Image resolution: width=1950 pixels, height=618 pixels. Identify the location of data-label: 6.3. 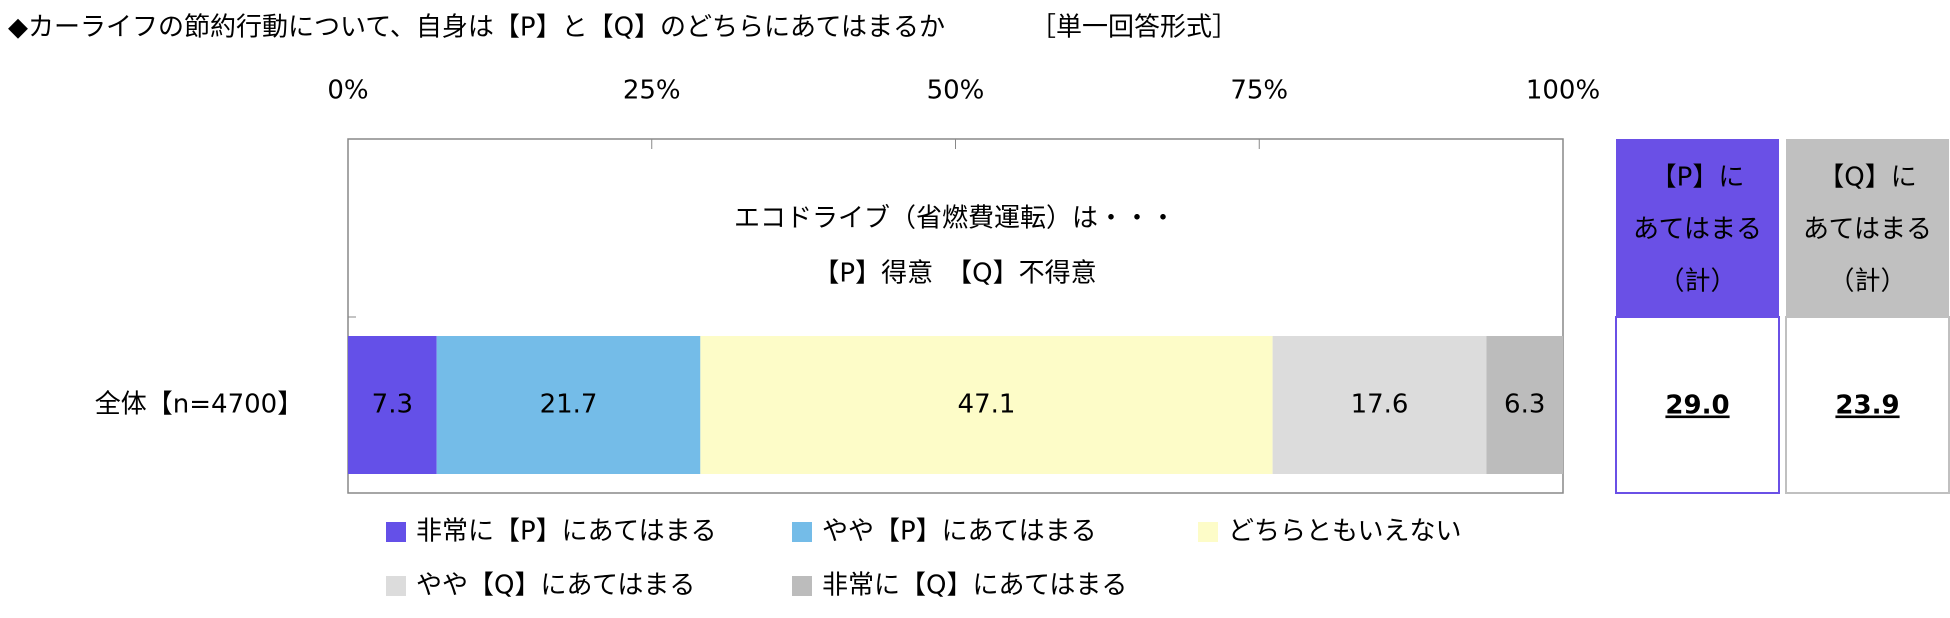
(1524, 405).